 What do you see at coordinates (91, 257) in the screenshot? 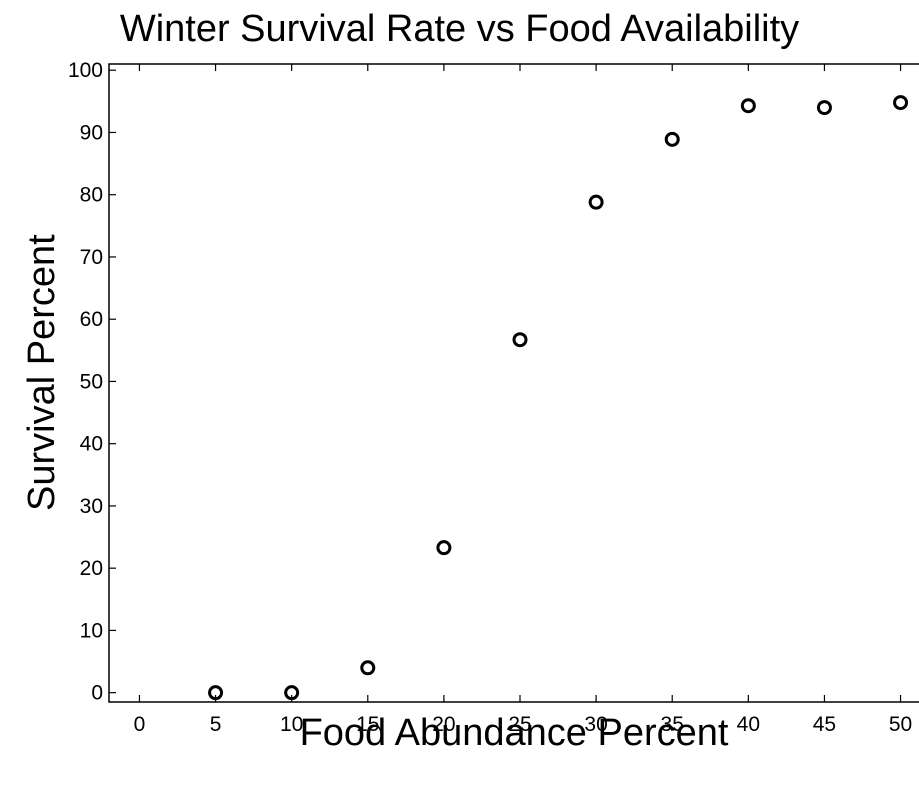
I see `y-tick-label: 70` at bounding box center [91, 257].